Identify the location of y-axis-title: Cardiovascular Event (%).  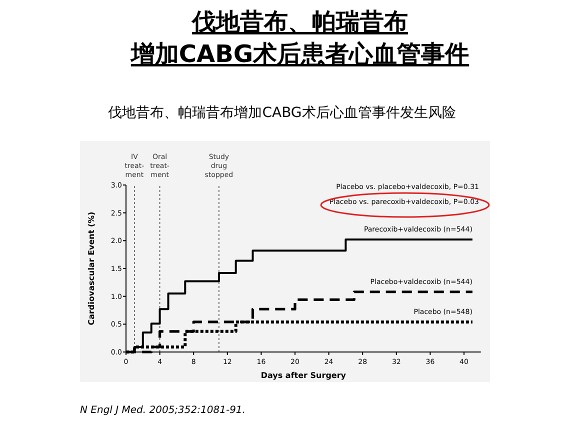
(91, 269).